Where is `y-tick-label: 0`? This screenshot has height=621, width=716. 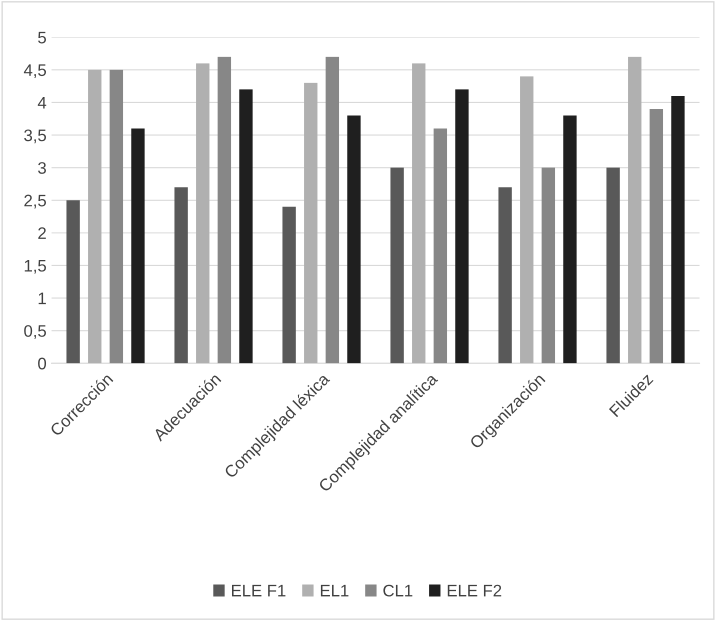
y-tick-label: 0 is located at coordinates (42, 364).